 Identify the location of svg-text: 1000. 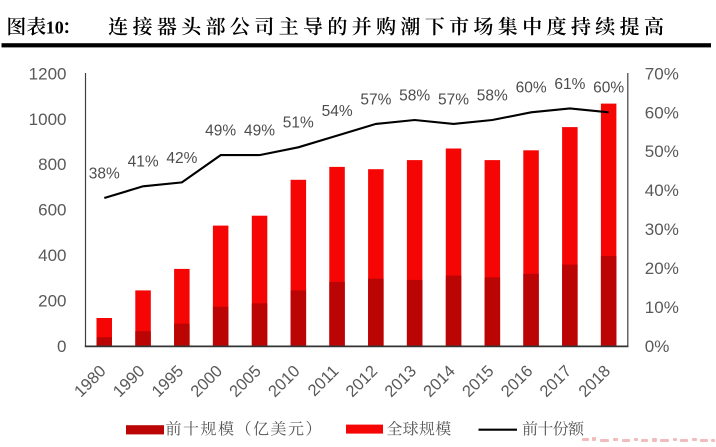
(48, 119).